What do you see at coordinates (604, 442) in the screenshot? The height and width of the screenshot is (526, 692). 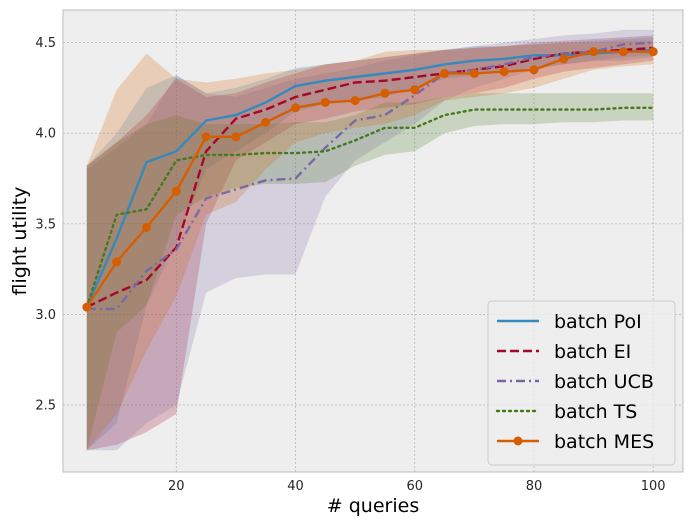 I see `legend-label-batch-mes: batch MES` at bounding box center [604, 442].